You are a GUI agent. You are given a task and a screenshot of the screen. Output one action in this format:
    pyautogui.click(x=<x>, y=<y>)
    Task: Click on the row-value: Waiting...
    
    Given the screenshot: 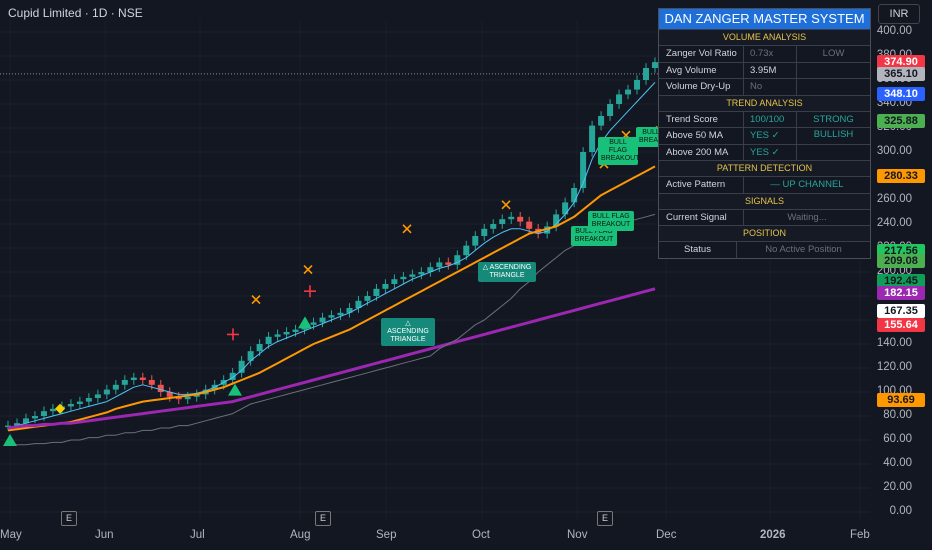 What is the action you would take?
    pyautogui.click(x=807, y=217)
    